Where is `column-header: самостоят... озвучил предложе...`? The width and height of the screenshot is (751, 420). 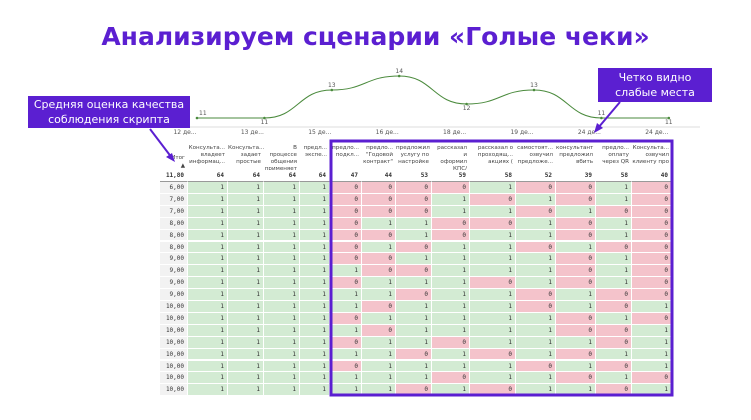
column-header: самостоят... озвучил предложе... is located at coordinates (535, 155).